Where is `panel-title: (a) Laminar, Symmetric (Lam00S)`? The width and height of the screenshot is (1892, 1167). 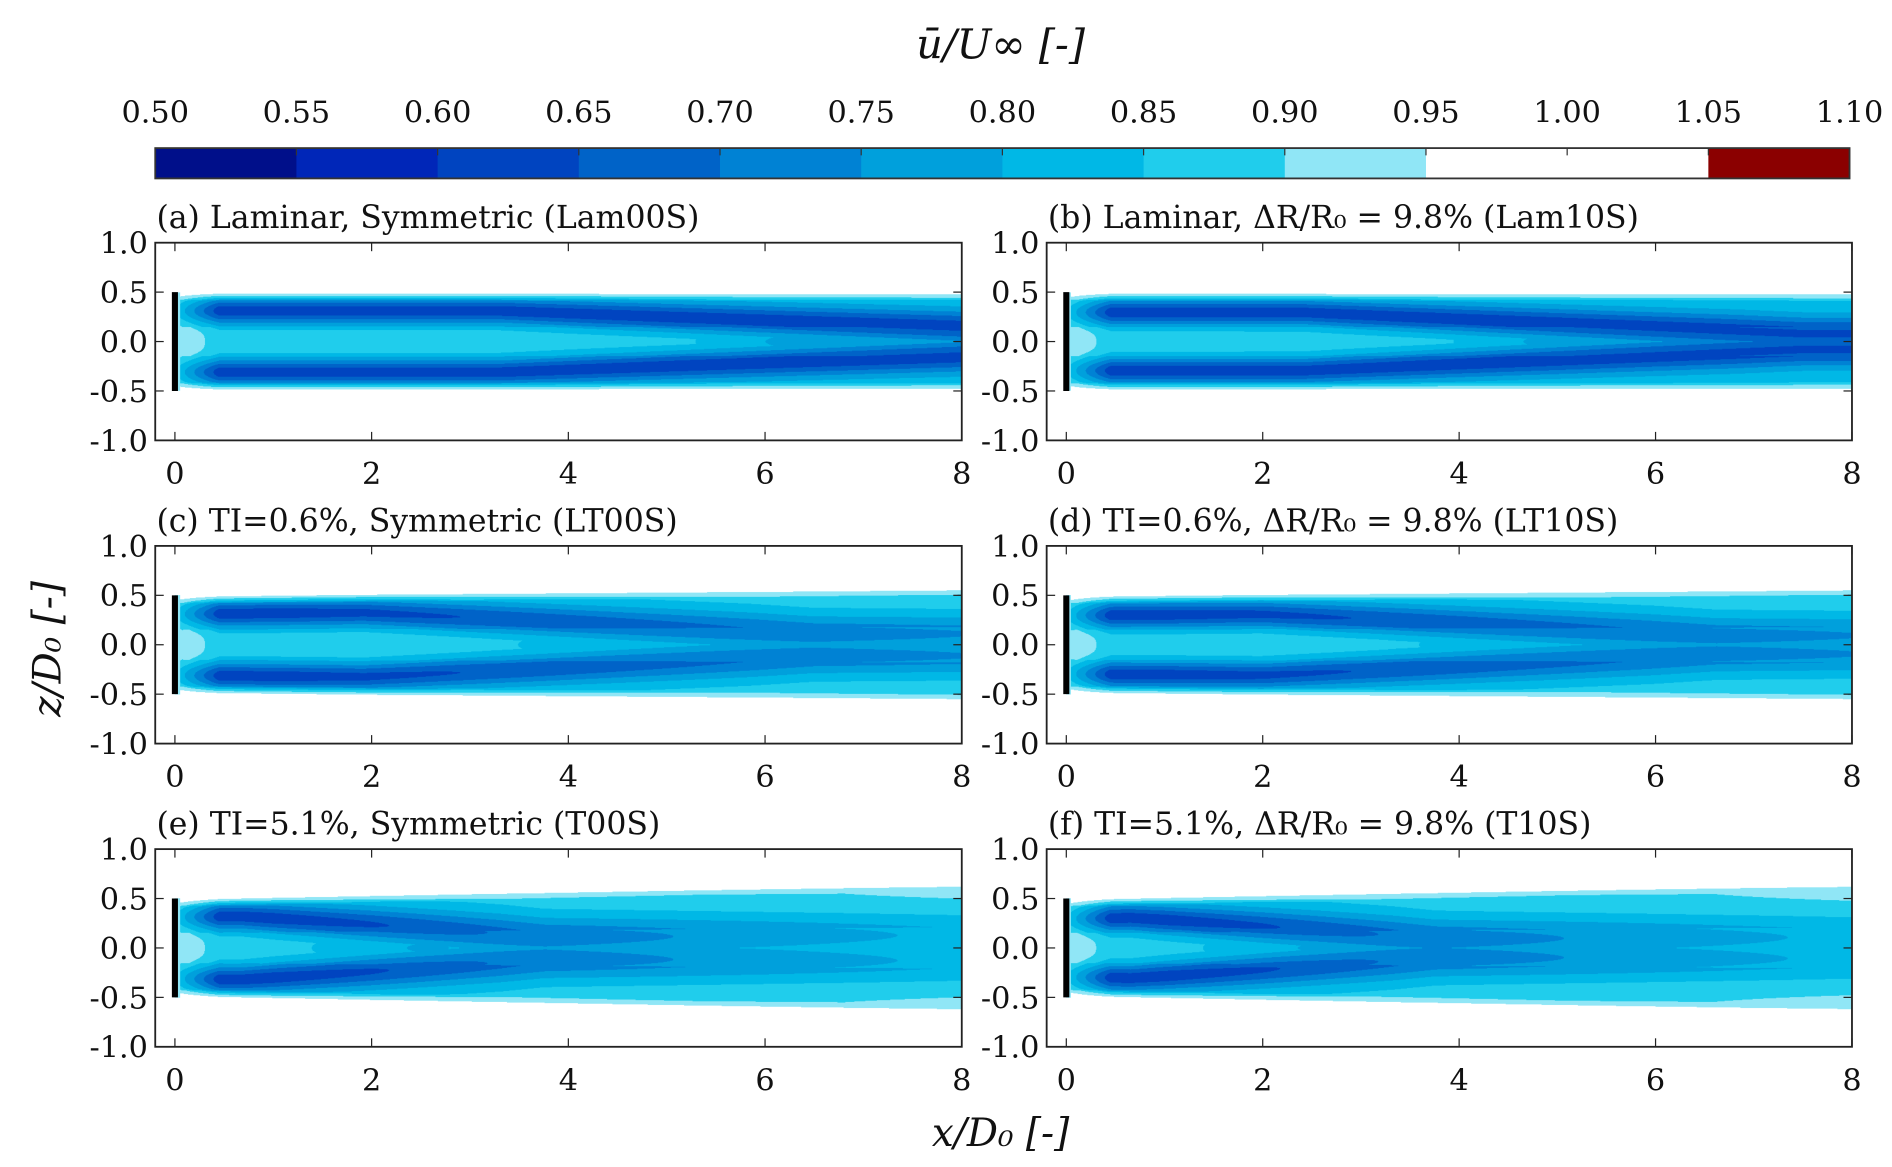
panel-title: (a) Laminar, Symmetric (Lam00S) is located at coordinates (427, 218).